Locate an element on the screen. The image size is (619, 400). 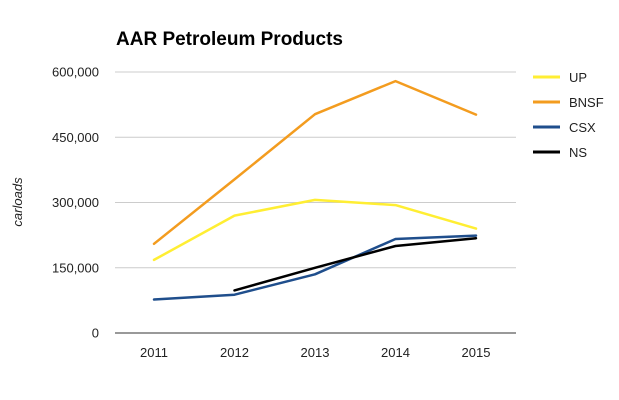
chart-title: AAR Petroleum Products is located at coordinates (229, 39).